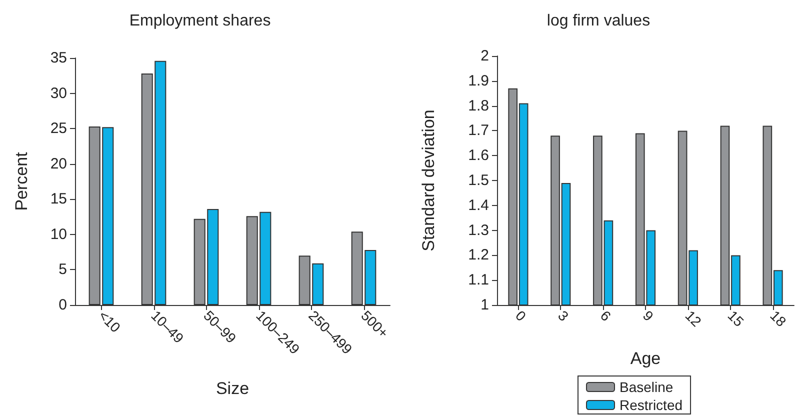  What do you see at coordinates (58, 234) in the screenshot?
I see `y-tick-label: 10` at bounding box center [58, 234].